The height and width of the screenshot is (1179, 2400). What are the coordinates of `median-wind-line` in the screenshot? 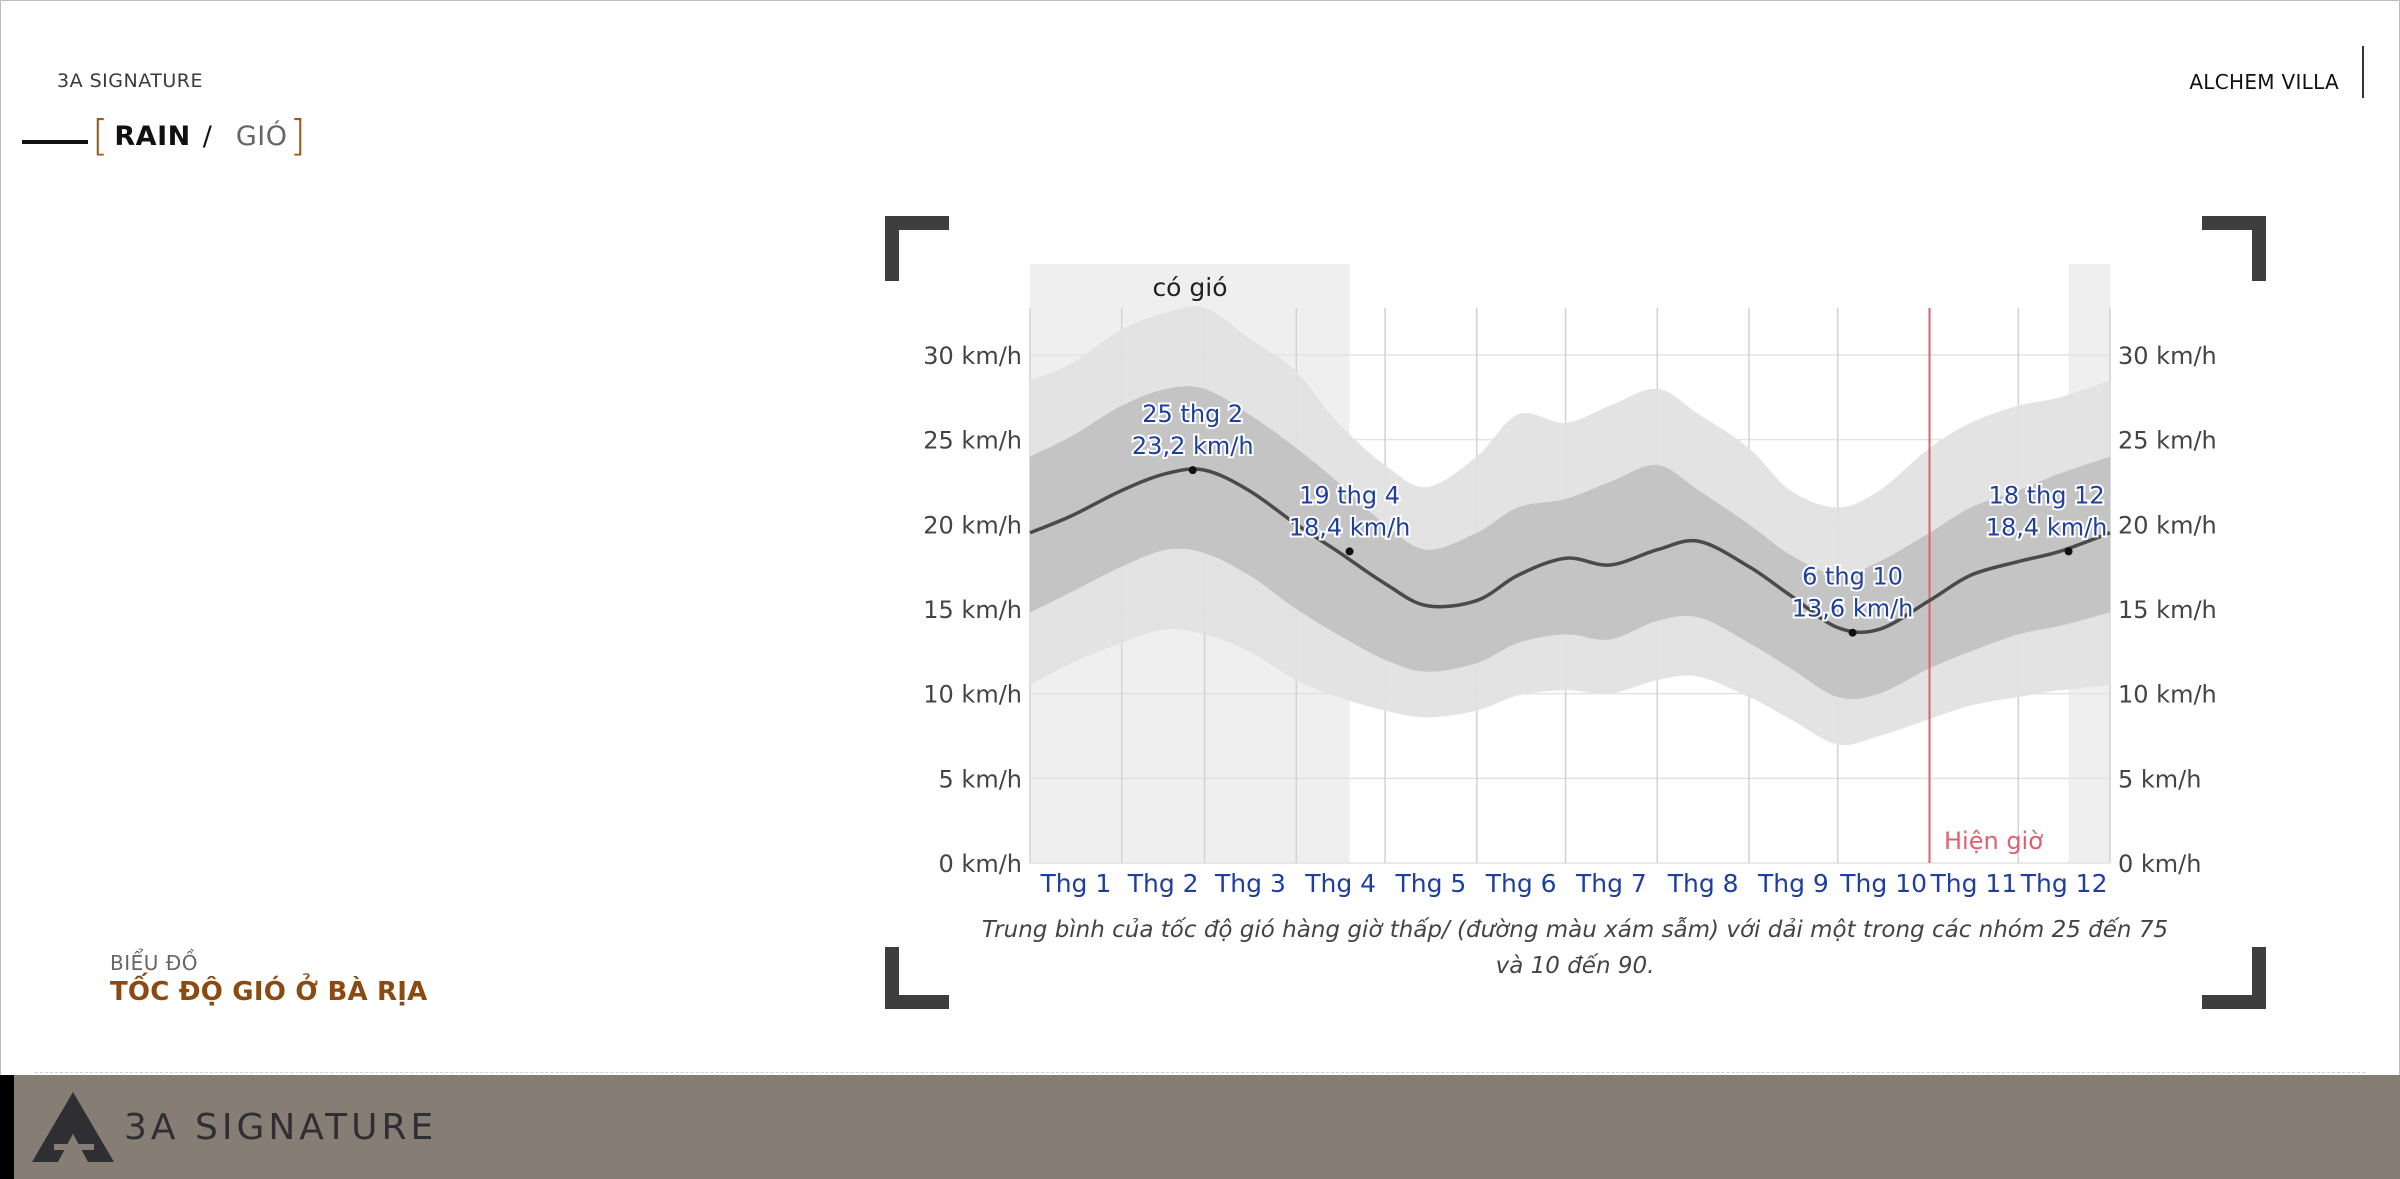 It's located at (1570, 551).